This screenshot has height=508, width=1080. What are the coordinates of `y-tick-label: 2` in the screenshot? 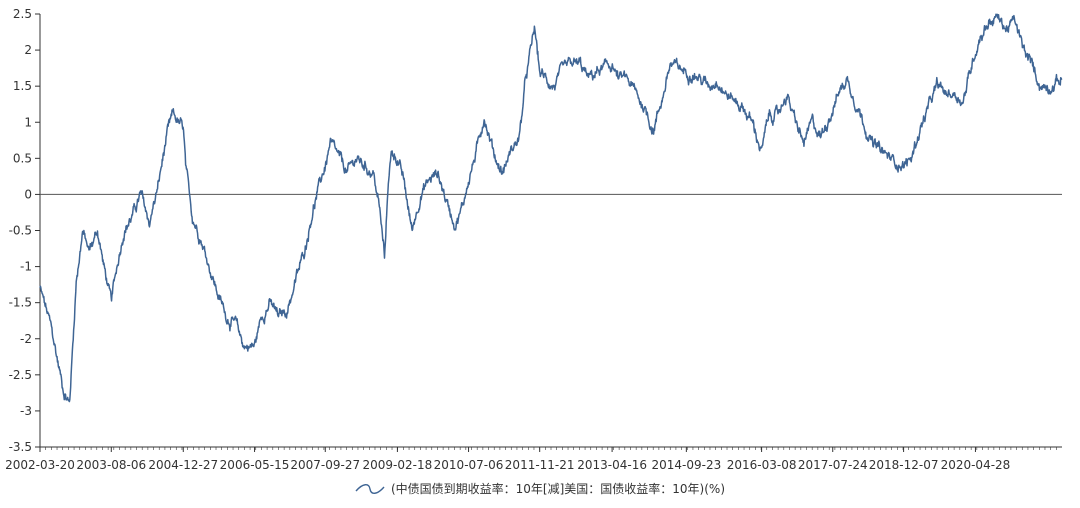 It's located at (28, 50).